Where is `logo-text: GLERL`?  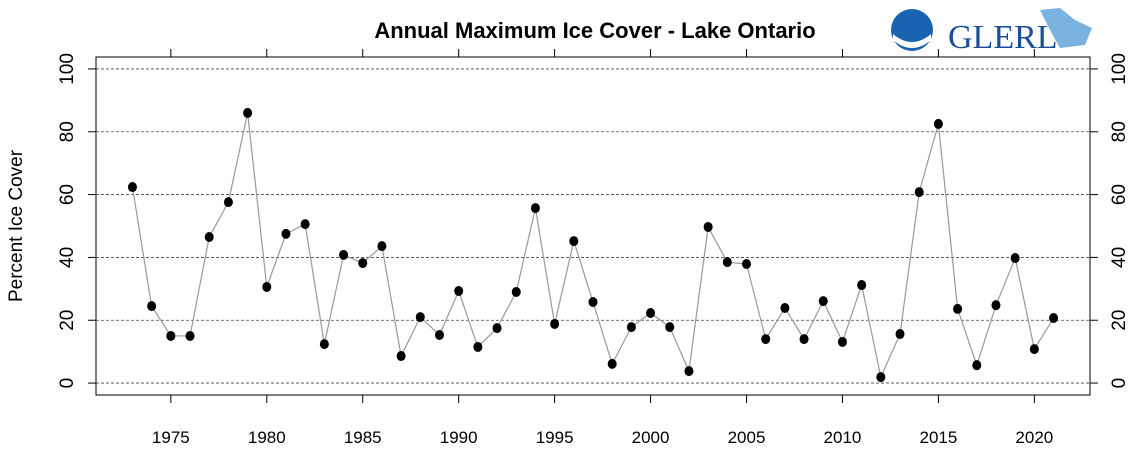
logo-text: GLERL is located at coordinates (1003, 37).